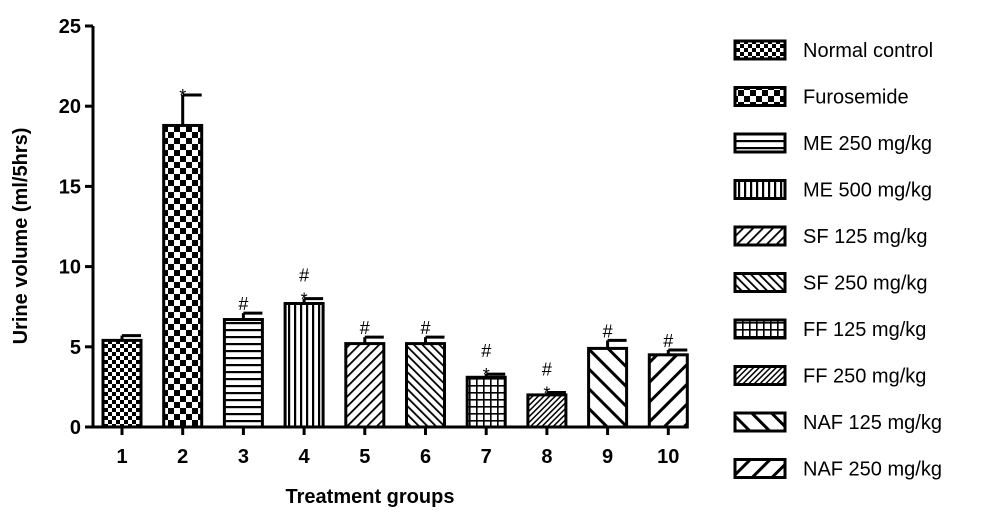 The image size is (998, 512). I want to click on y-tick-label: 5, so click(75, 348).